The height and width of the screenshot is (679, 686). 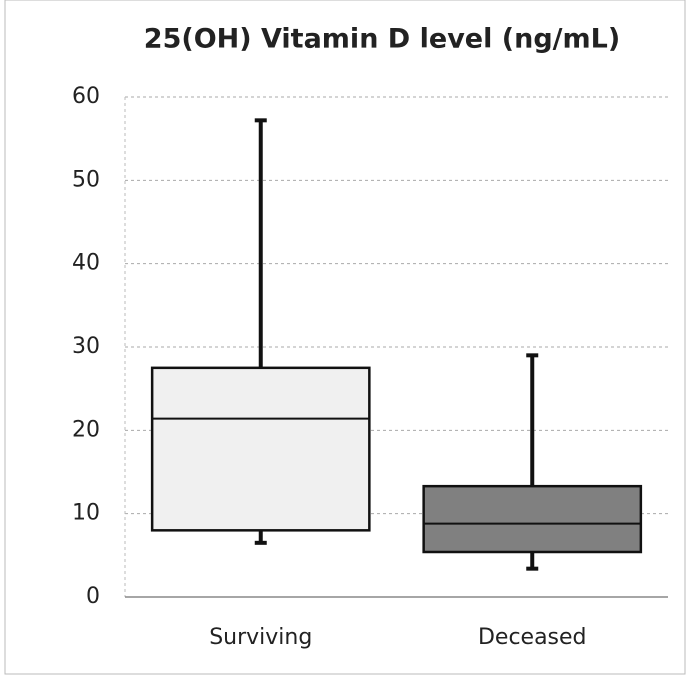 I want to click on y-tick-label: 20, so click(x=86, y=429).